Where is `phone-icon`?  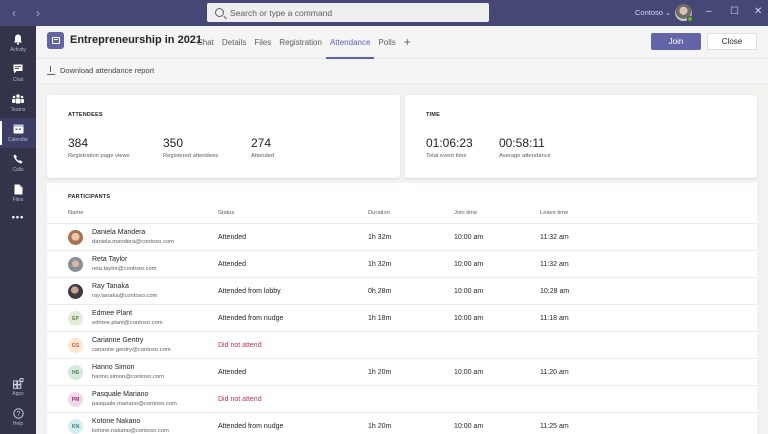
phone-icon is located at coordinates (18, 159).